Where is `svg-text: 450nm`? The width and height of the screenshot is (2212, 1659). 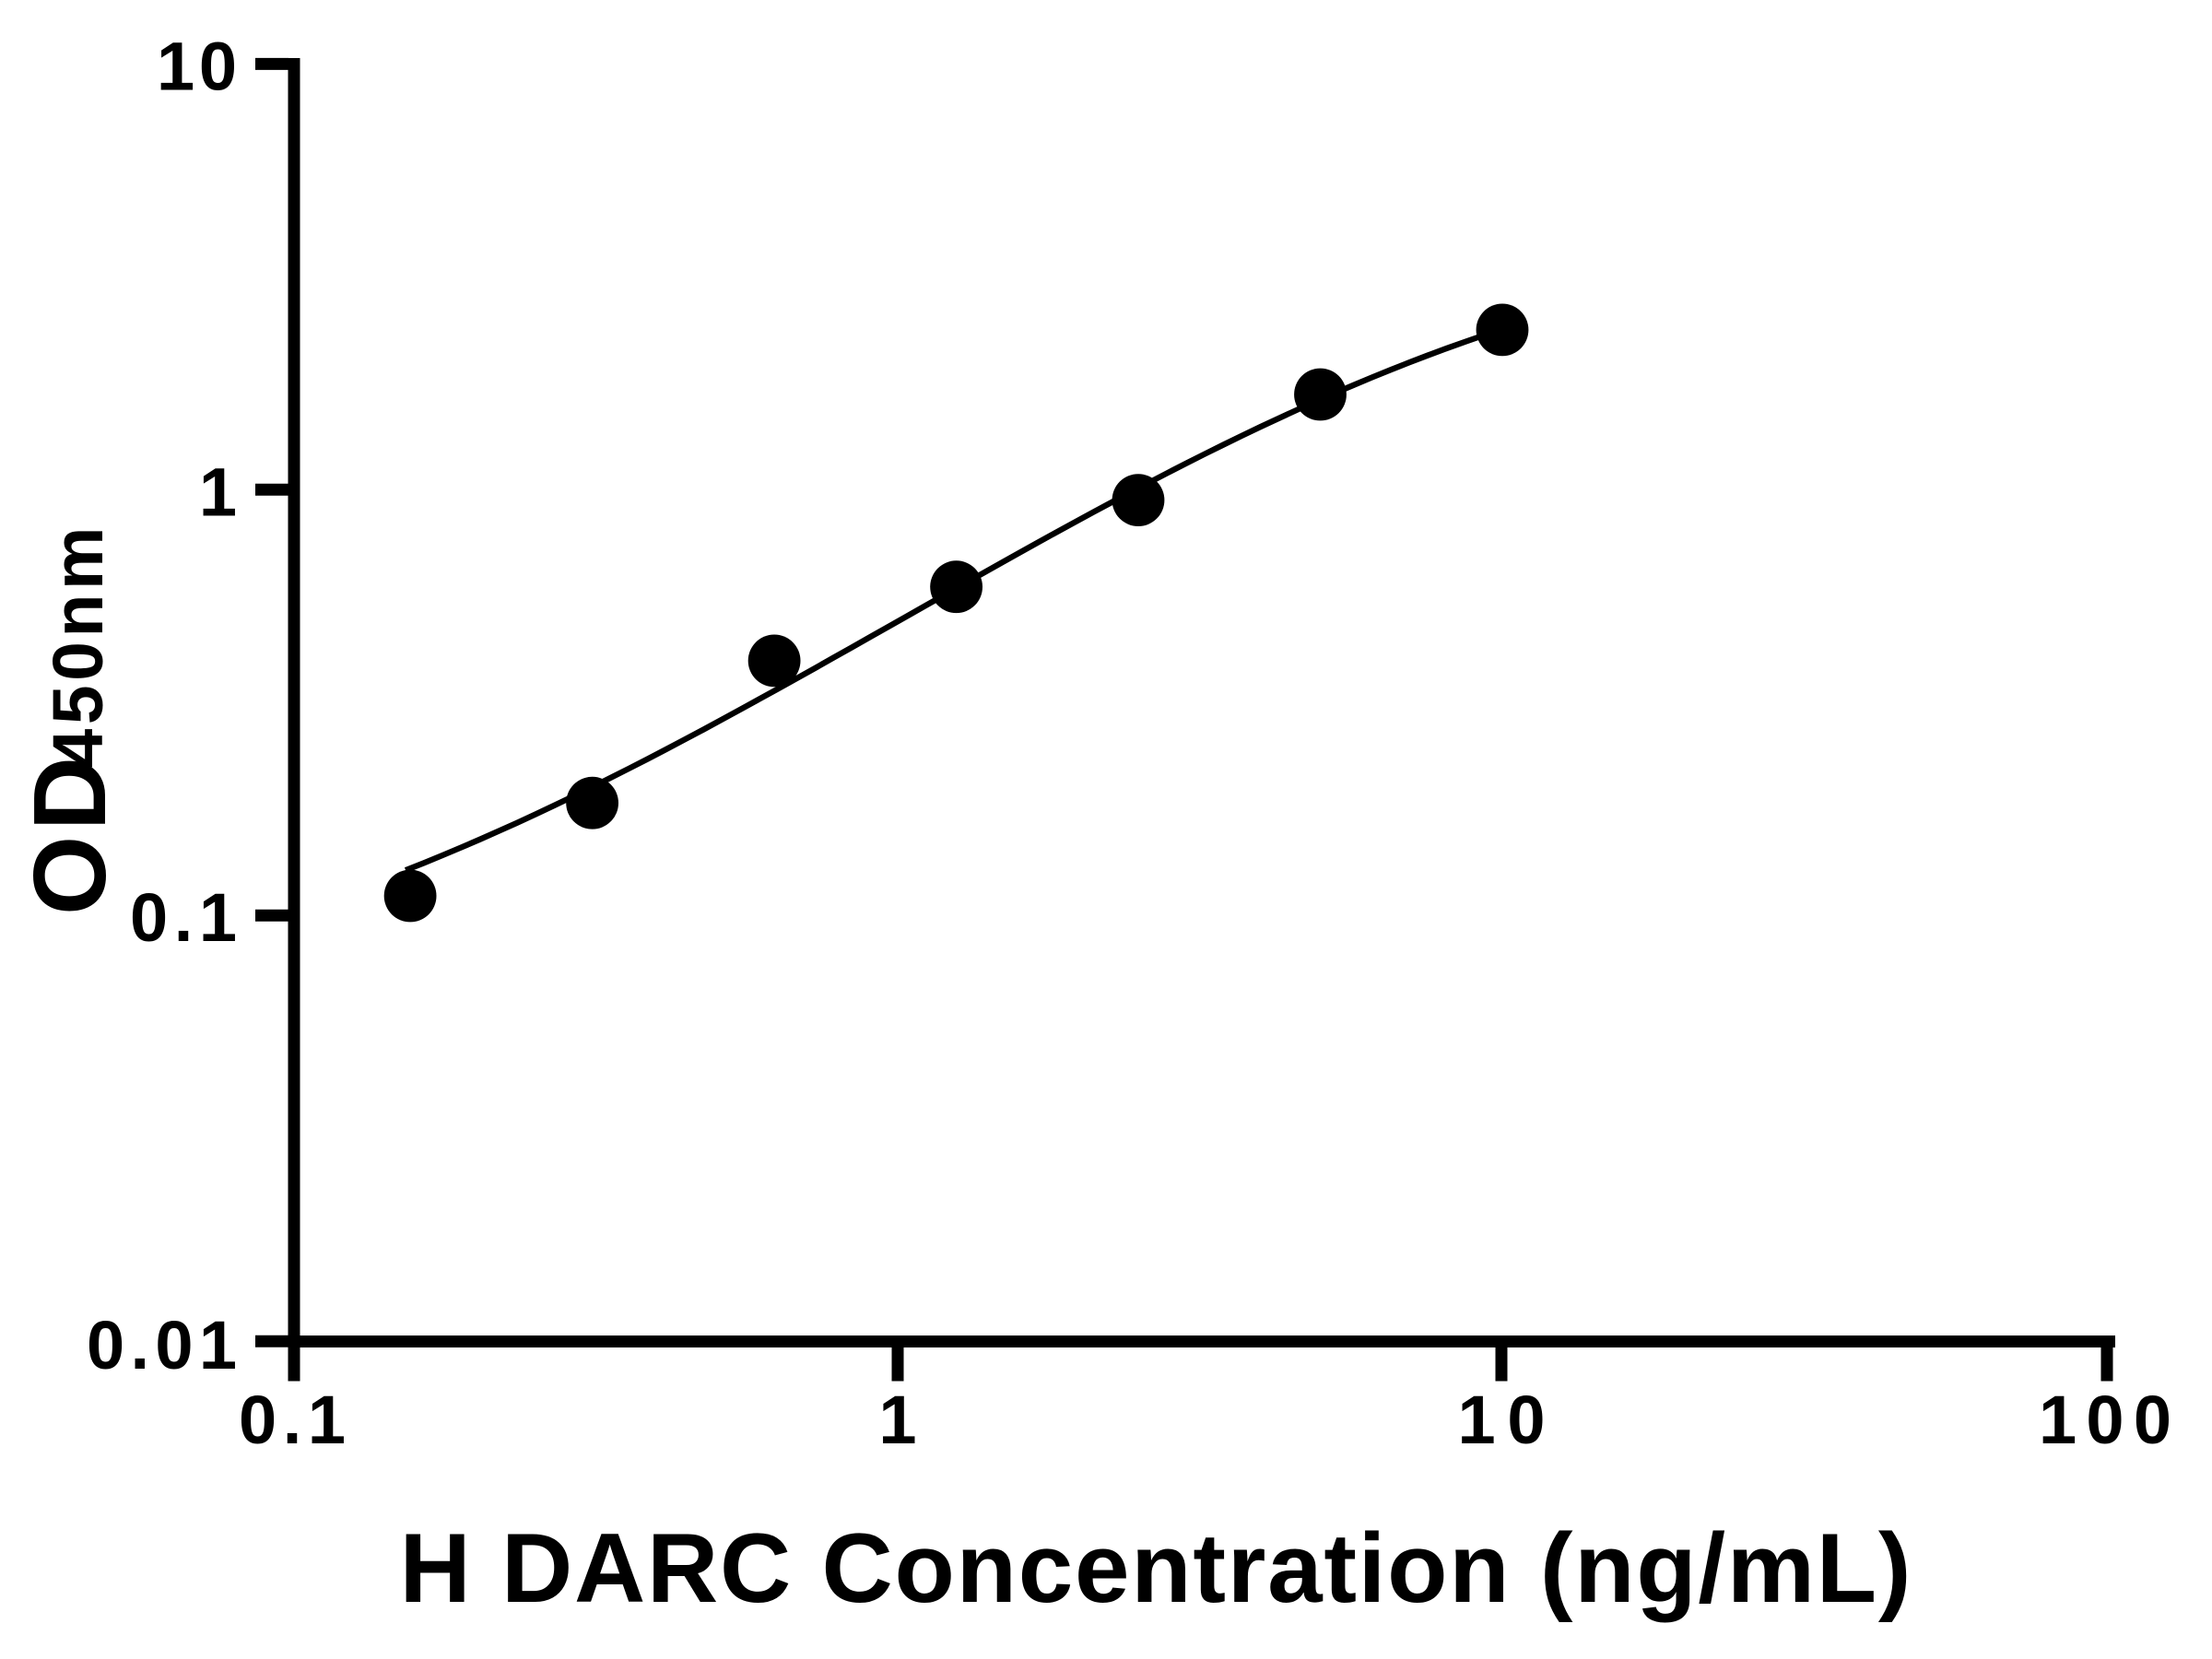
svg-text: 450nm is located at coordinates (78, 648).